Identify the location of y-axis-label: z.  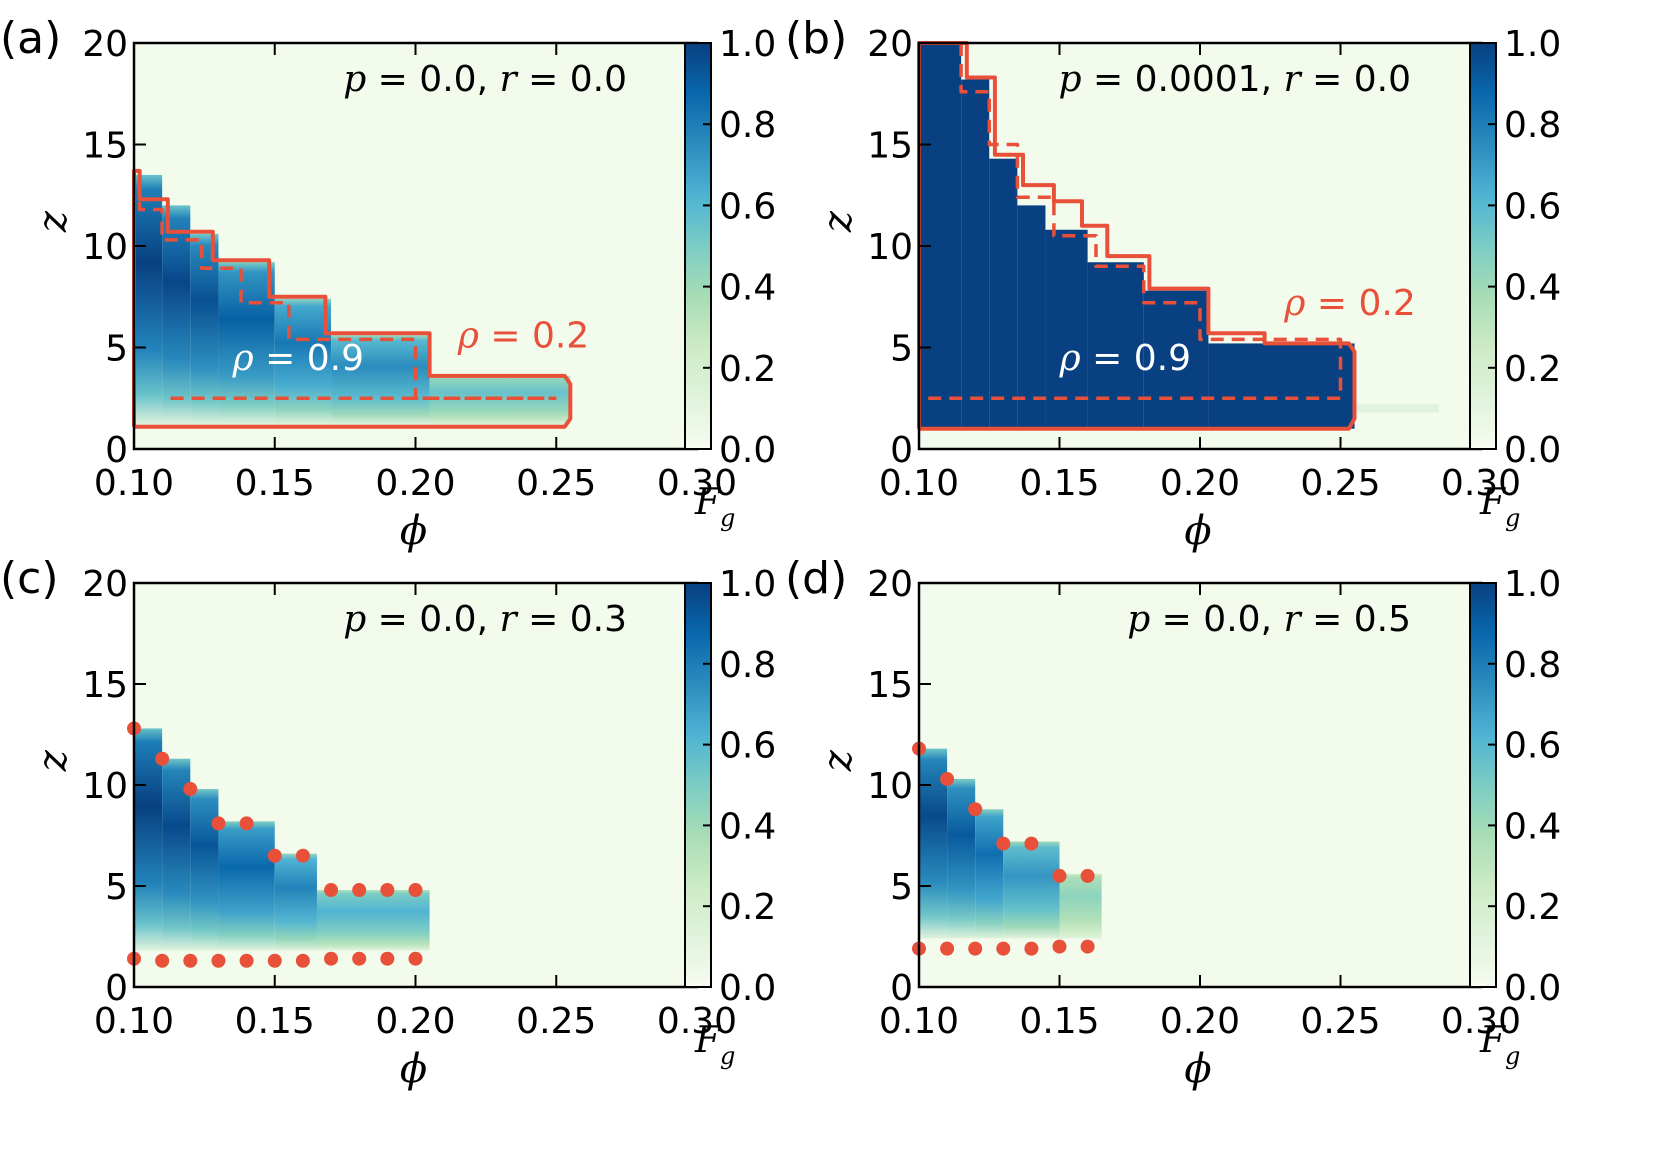
(838, 760).